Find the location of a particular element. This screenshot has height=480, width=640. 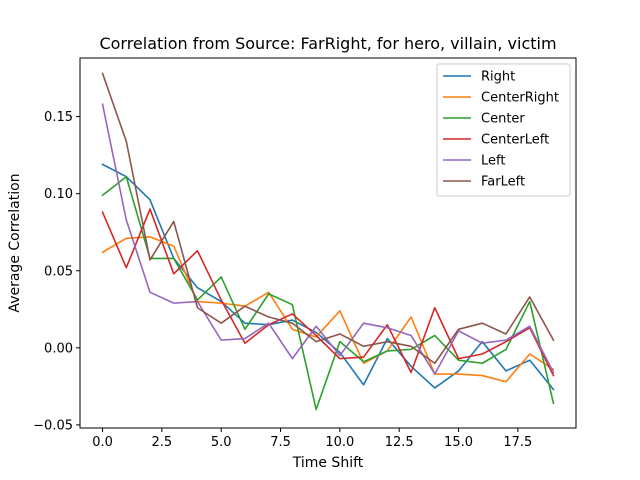

x-tick-label: 12.5 is located at coordinates (399, 442).